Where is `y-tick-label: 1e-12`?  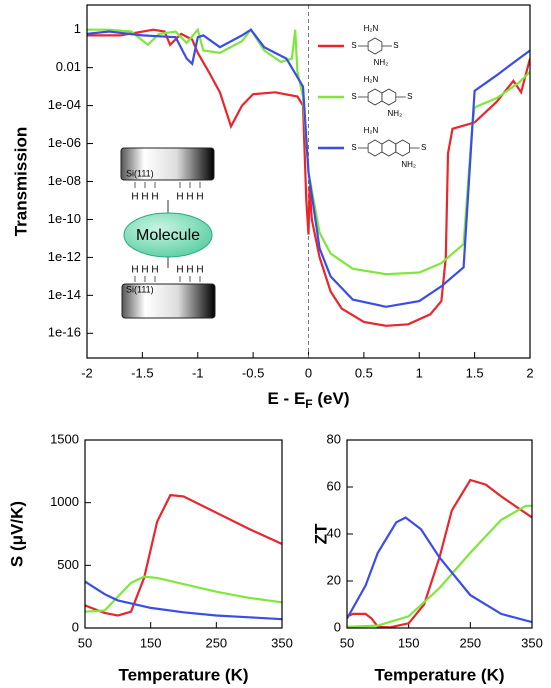
y-tick-label: 1e-12 is located at coordinates (64, 256).